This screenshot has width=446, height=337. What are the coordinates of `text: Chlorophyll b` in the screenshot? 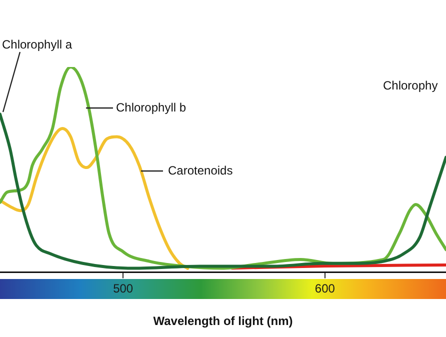 It's located at (151, 107).